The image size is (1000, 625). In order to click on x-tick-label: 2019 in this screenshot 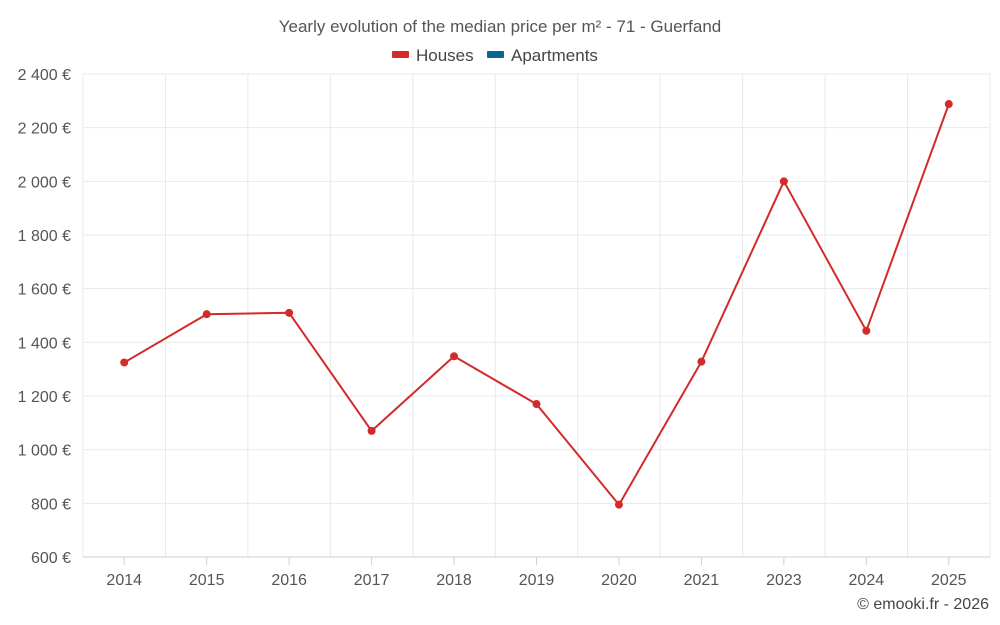, I will do `click(537, 580)`.